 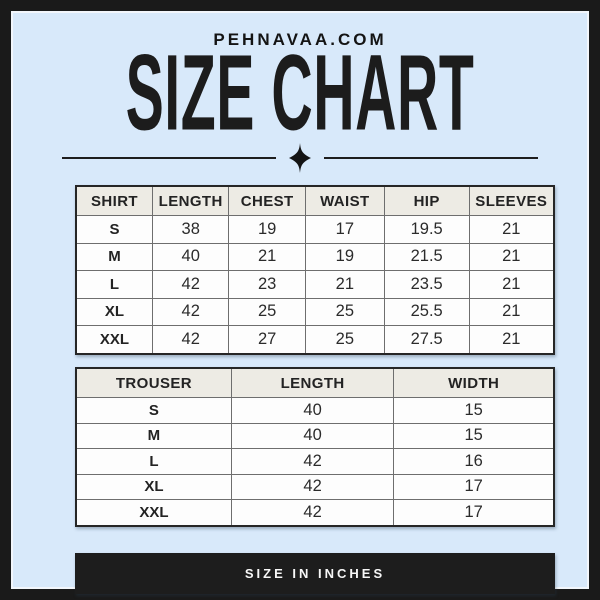 What do you see at coordinates (169, 158) in the screenshot?
I see `divider-line-left` at bounding box center [169, 158].